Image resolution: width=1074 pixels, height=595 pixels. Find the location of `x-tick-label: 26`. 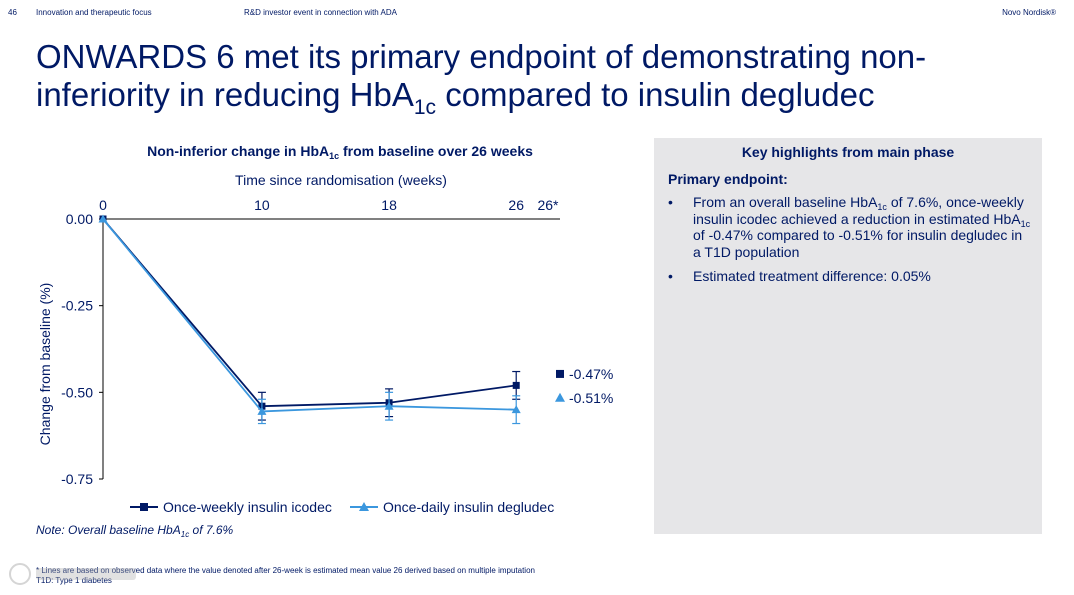

x-tick-label: 26 is located at coordinates (516, 205).